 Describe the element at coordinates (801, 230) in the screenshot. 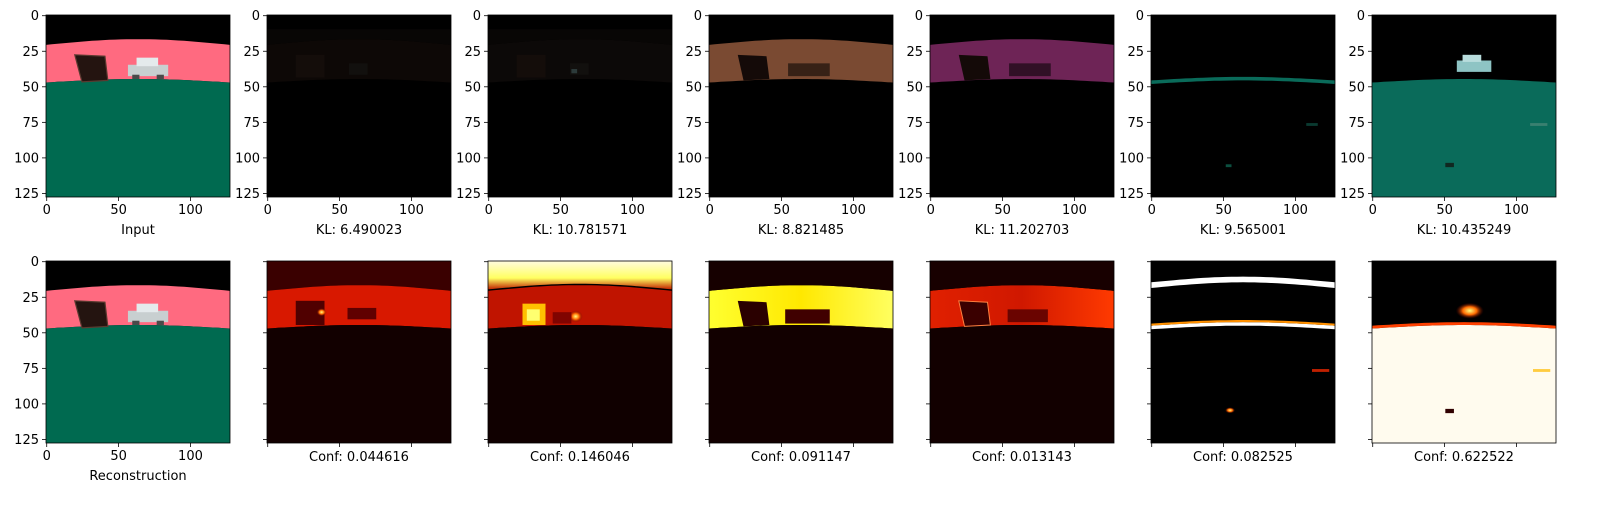

I see `panel-label: KL: 8.821485` at that location.